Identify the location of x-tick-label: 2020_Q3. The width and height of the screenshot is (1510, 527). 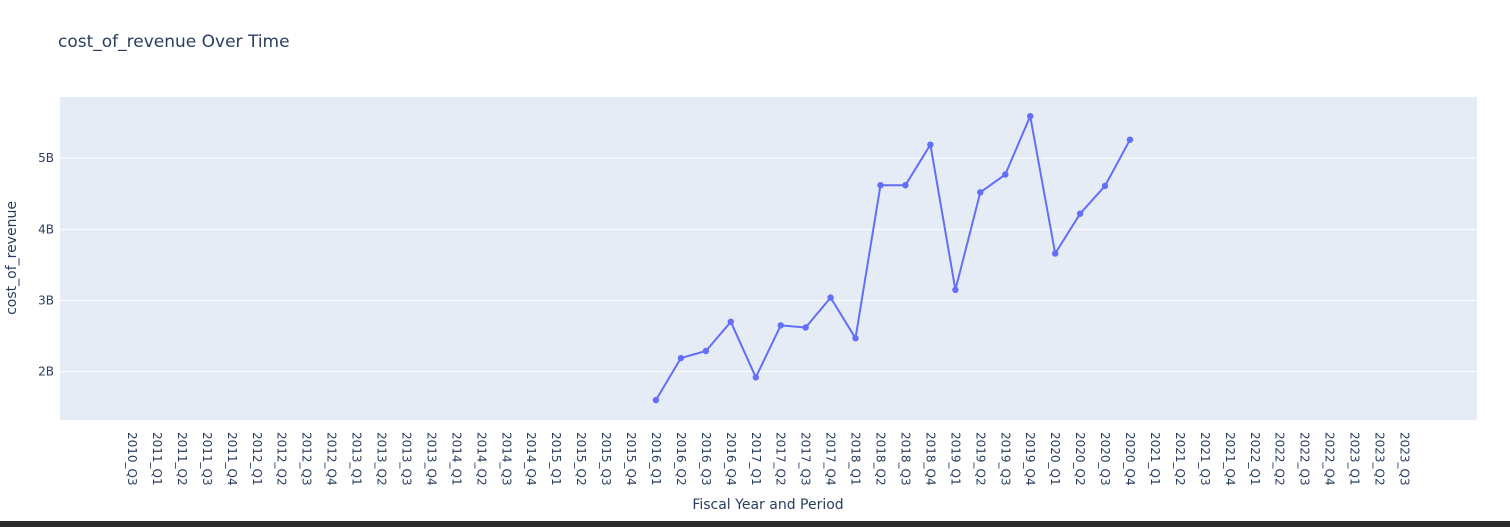
(1105, 459).